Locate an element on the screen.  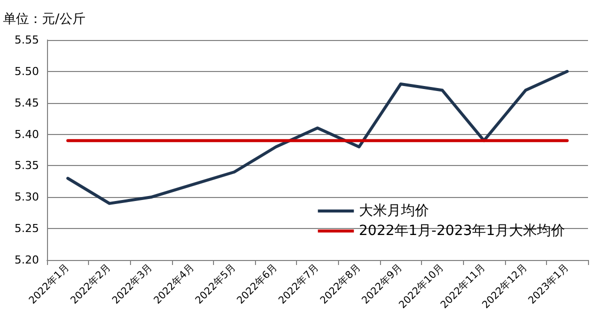
y-tick-label: 5.20 is located at coordinates (26, 260).